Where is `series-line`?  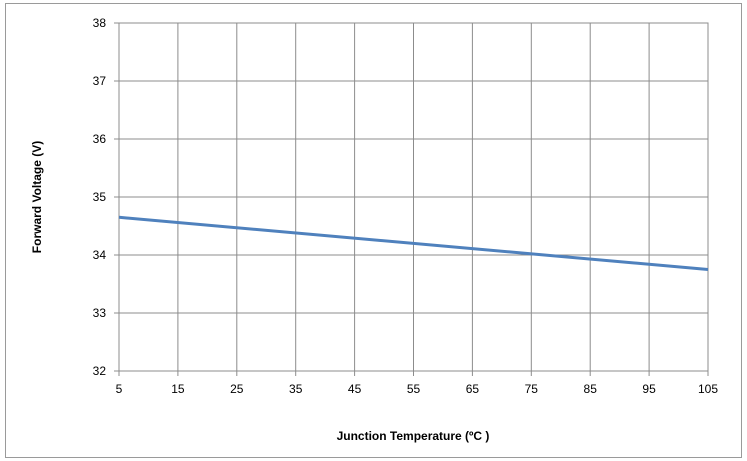
series-line is located at coordinates (413, 243).